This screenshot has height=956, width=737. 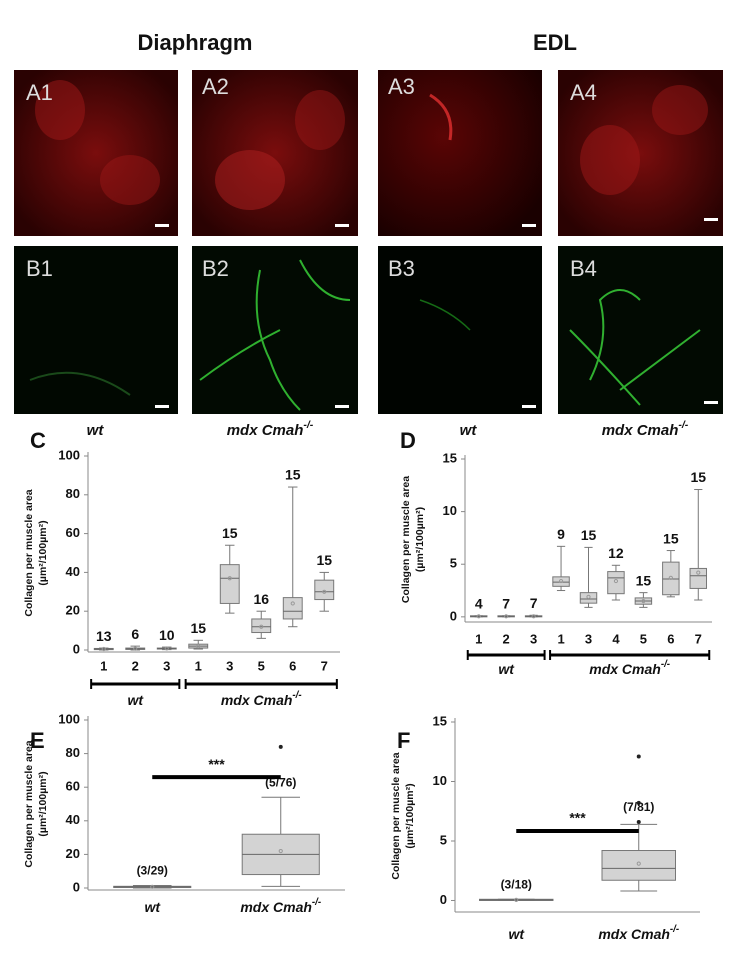 I want to click on group-label-text: wt, so click(x=135, y=700).